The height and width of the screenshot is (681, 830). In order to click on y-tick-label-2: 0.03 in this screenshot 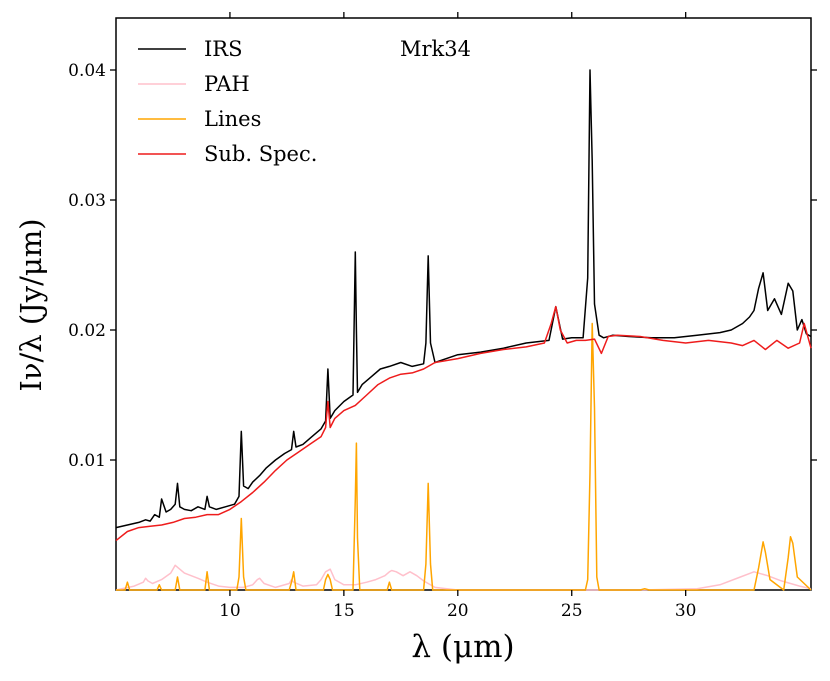, I will do `click(87, 201)`.